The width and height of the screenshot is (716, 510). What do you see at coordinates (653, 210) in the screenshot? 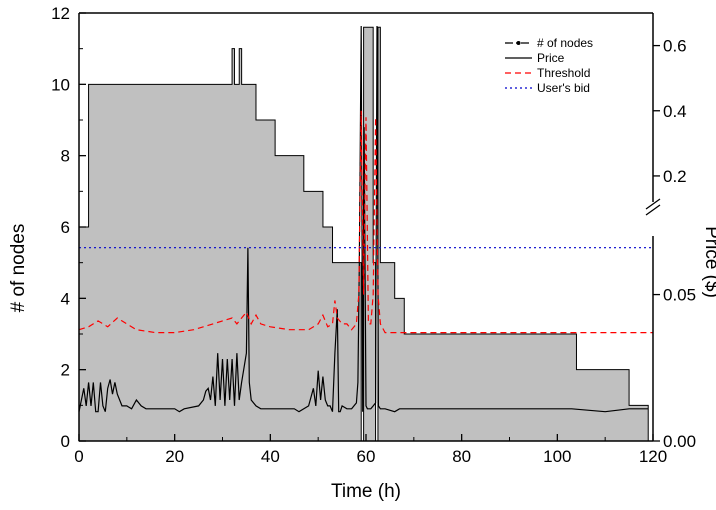
I see `axis-break-mark-lower` at bounding box center [653, 210].